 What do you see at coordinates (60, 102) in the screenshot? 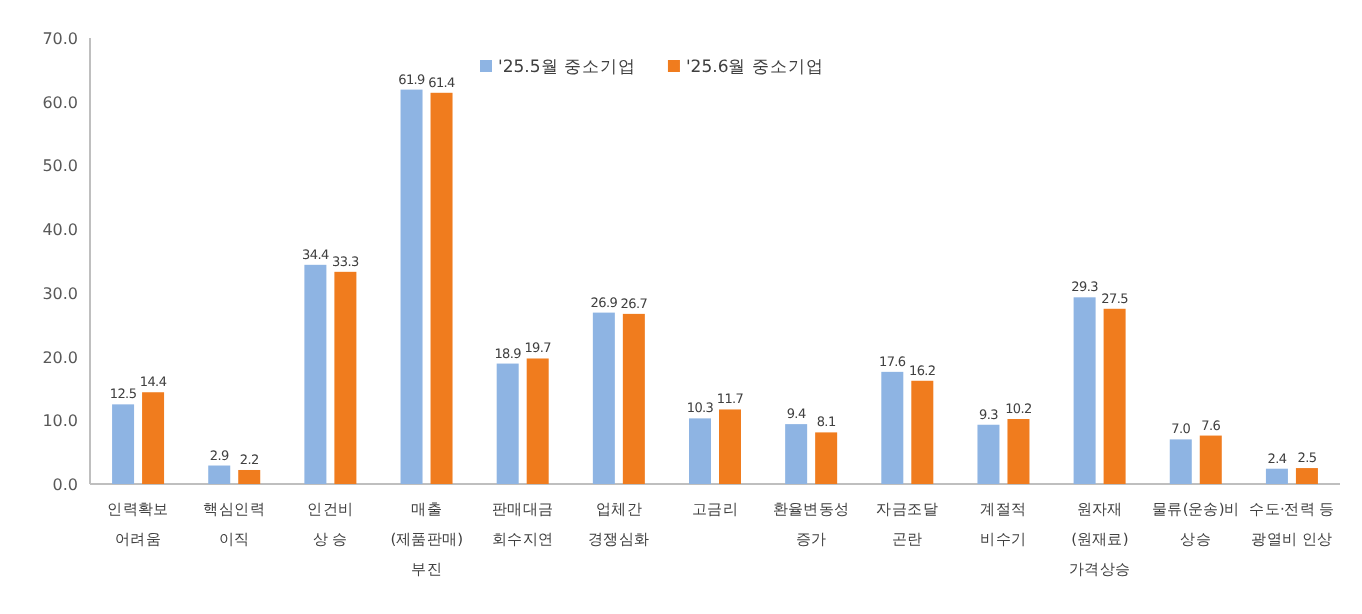
I see `y-tick-label: 60.0` at bounding box center [60, 102].